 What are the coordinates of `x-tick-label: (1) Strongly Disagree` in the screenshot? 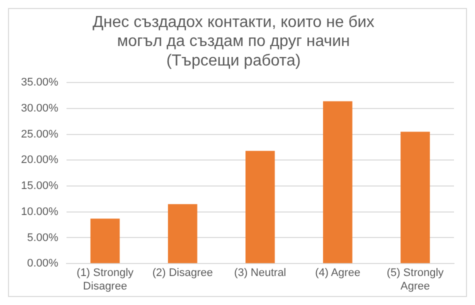 It's located at (105, 279).